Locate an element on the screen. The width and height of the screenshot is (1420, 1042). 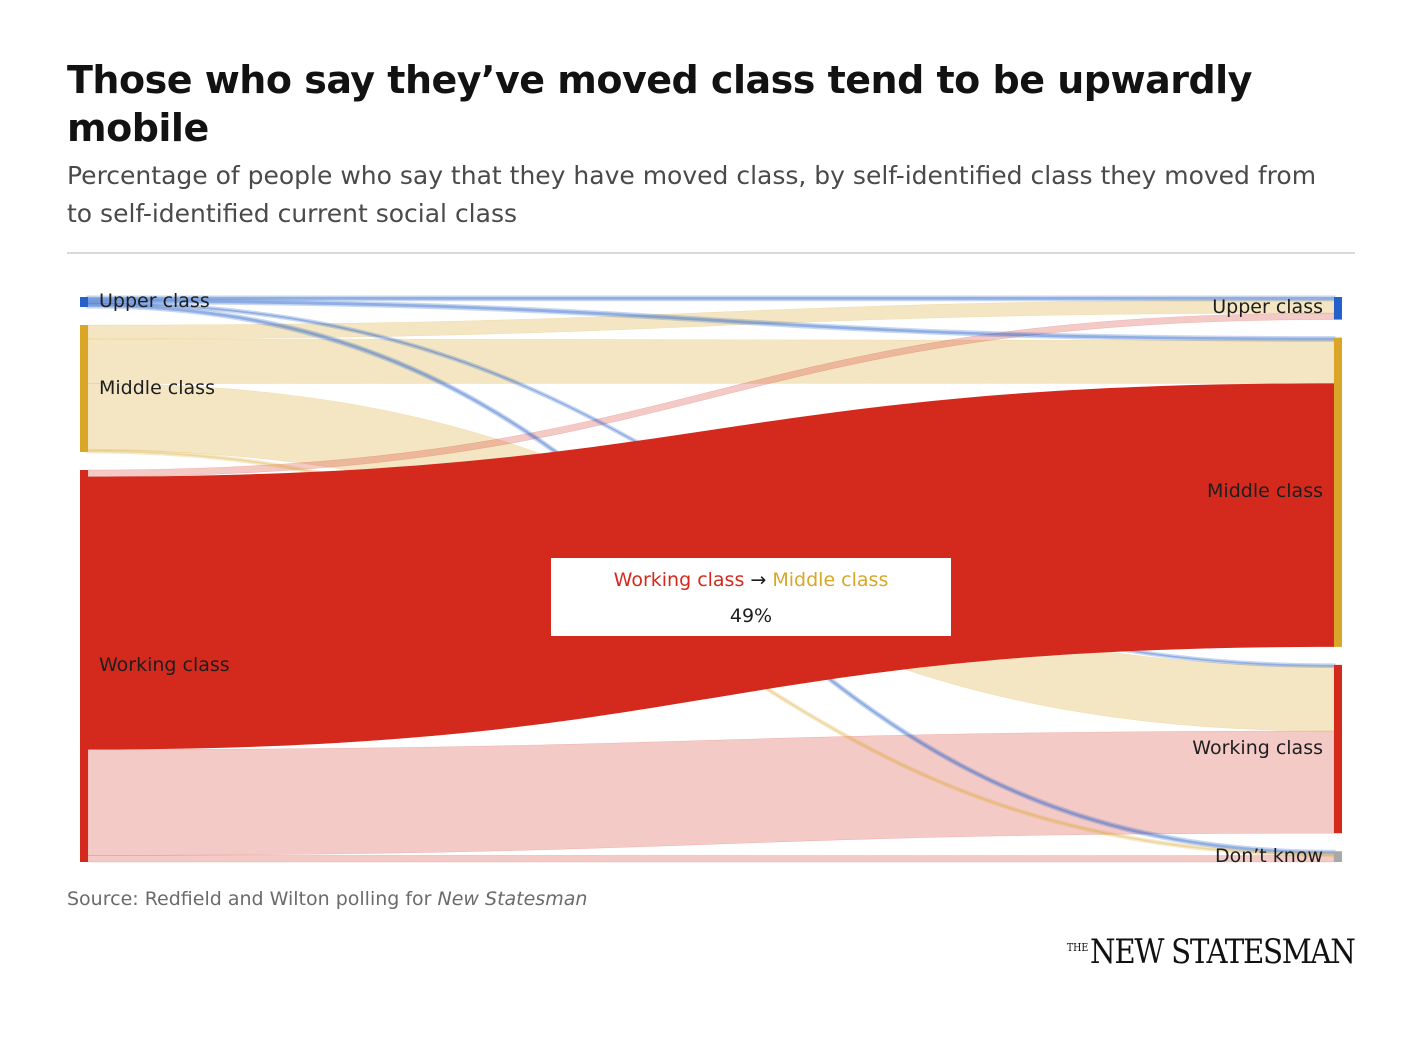
source-publication: New Statesman is located at coordinates (512, 899).